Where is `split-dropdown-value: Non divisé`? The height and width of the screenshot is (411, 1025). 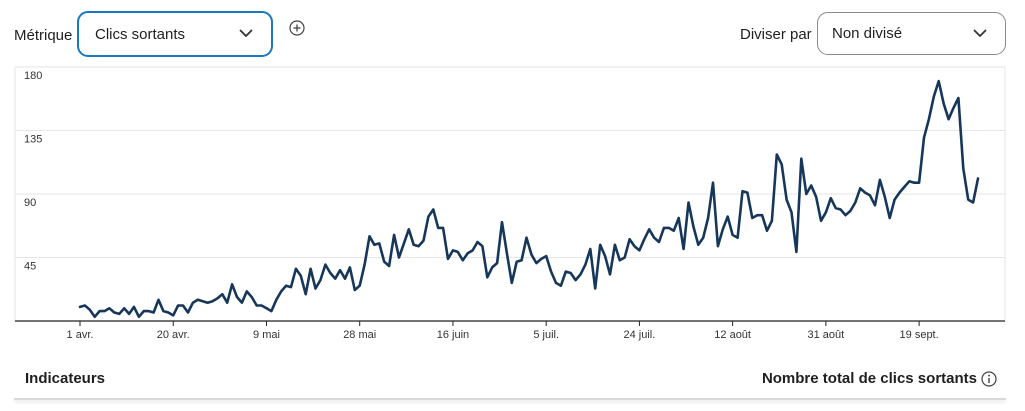
split-dropdown-value: Non divisé is located at coordinates (867, 33).